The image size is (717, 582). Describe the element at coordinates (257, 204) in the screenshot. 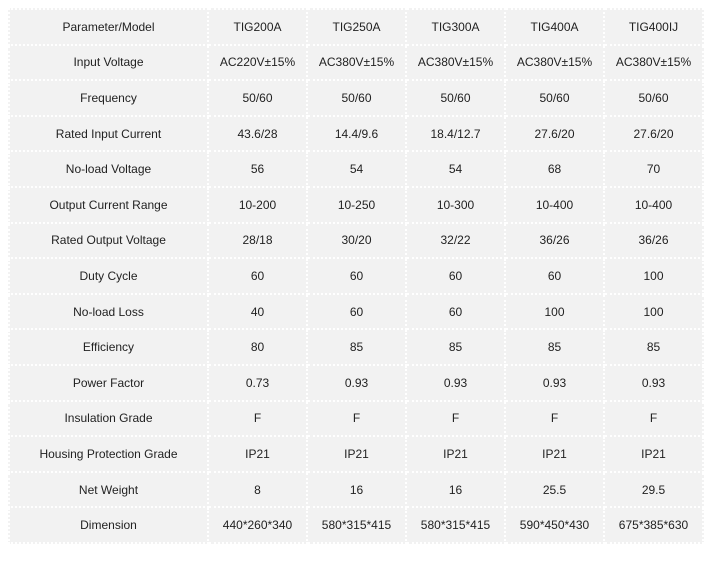

I see `cell: 10-200` at that location.